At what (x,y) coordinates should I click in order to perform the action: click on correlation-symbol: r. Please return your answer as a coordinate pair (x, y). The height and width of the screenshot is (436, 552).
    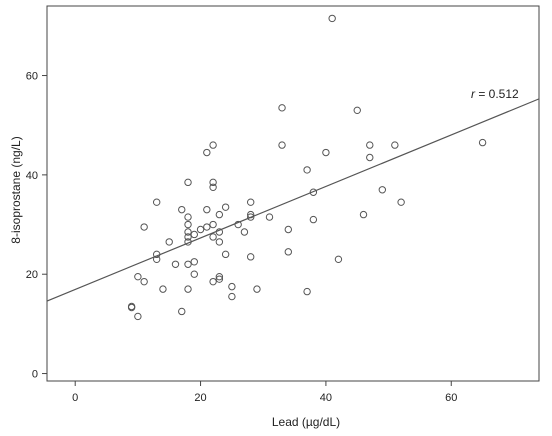
    Looking at the image, I should click on (473, 94).